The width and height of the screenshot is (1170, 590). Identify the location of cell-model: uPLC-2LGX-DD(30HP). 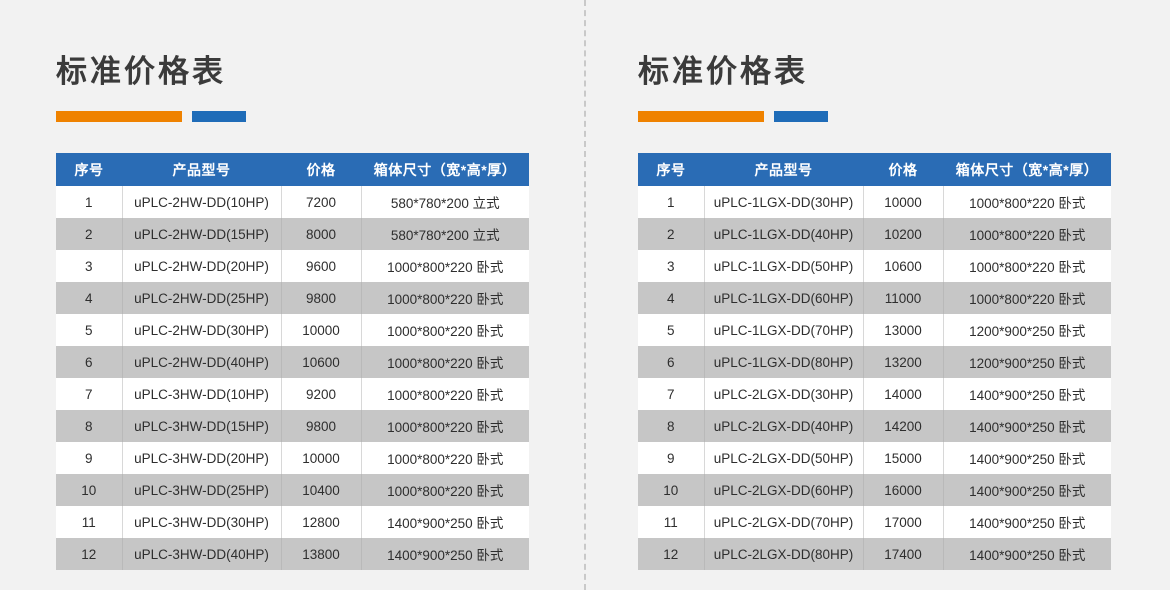
(784, 394).